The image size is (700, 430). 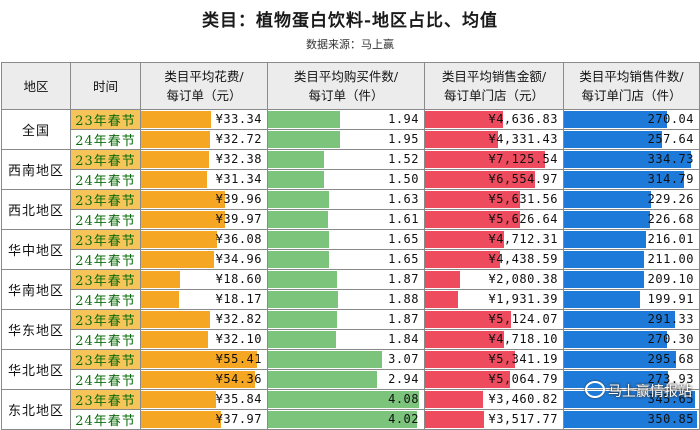 I want to click on table-row: 24年春节 ¥31.34 1.50 ¥6,554.97 314.79, so click(x=351, y=179).